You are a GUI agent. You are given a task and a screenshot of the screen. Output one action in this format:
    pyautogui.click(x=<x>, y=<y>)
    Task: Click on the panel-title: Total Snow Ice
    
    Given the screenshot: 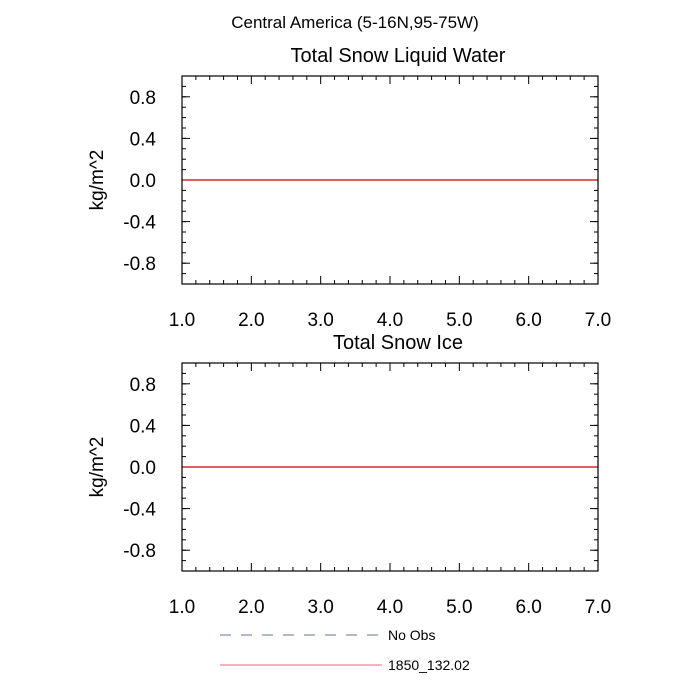 What is the action you would take?
    pyautogui.click(x=398, y=343)
    